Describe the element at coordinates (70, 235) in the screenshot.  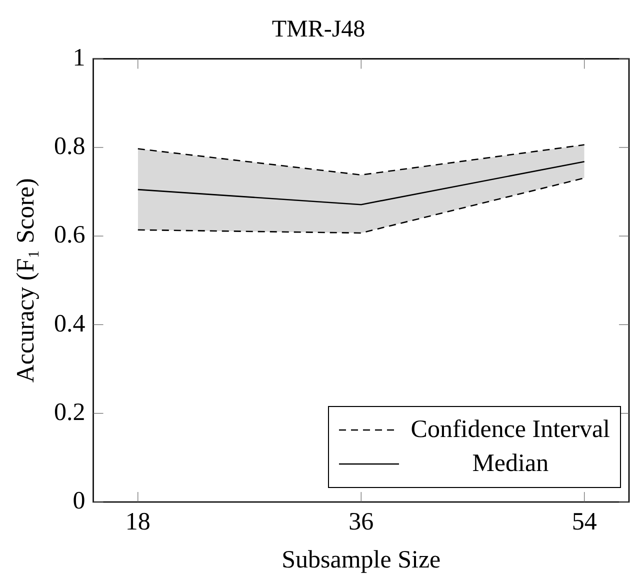
I see `y-tick-label: 0.6` at that location.